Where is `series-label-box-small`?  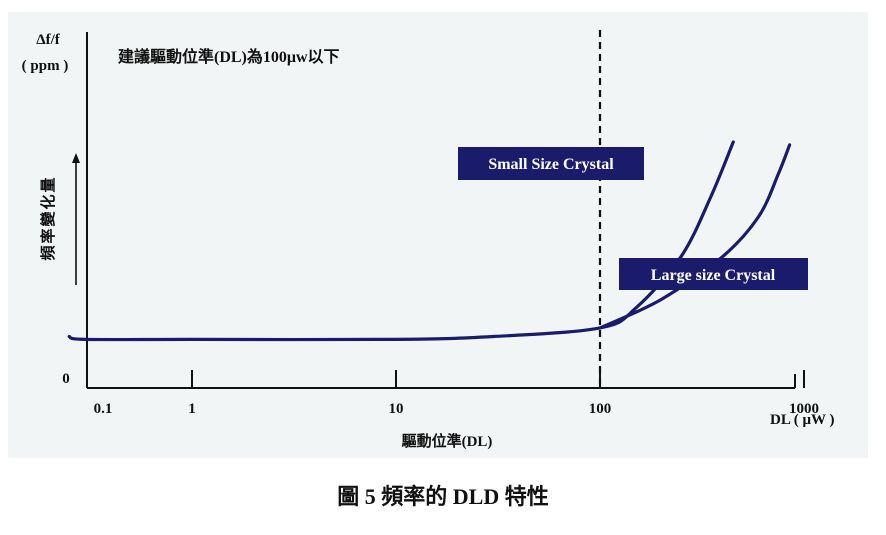
series-label-box-small is located at coordinates (551, 163).